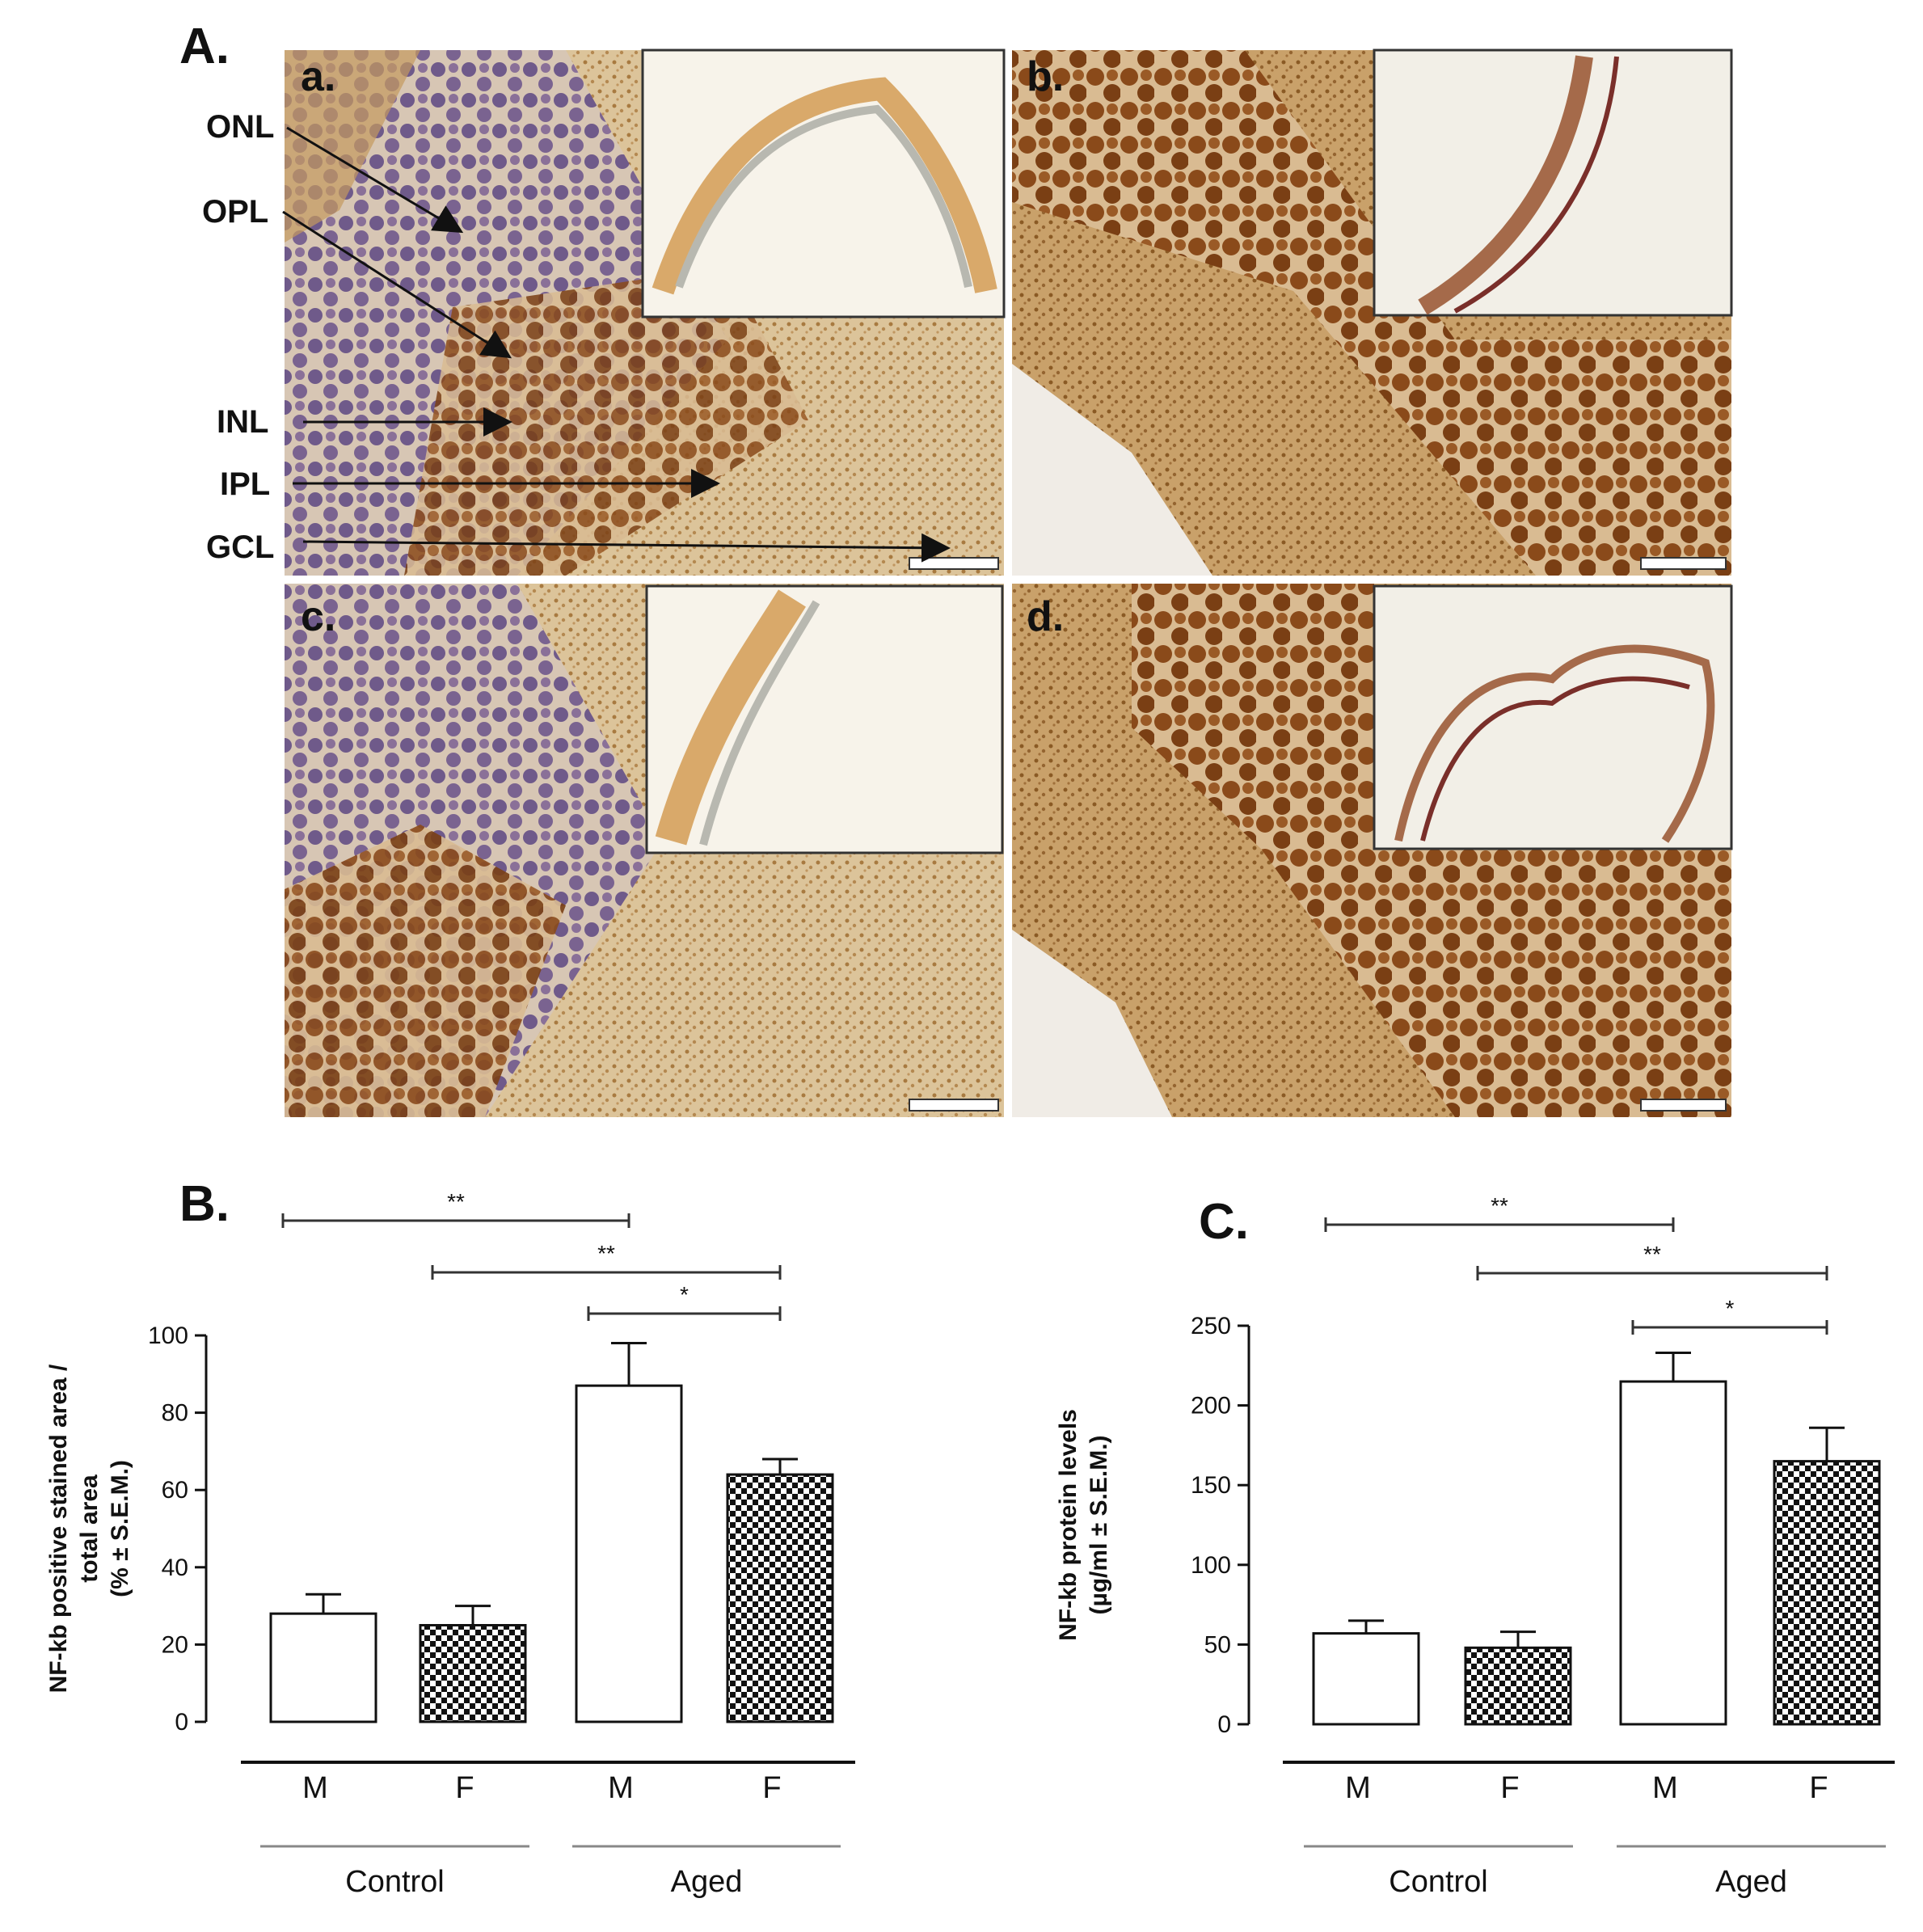 The image size is (1923, 1932). Describe the element at coordinates (205, 46) in the screenshot. I see `panel-a-label: A.` at that location.